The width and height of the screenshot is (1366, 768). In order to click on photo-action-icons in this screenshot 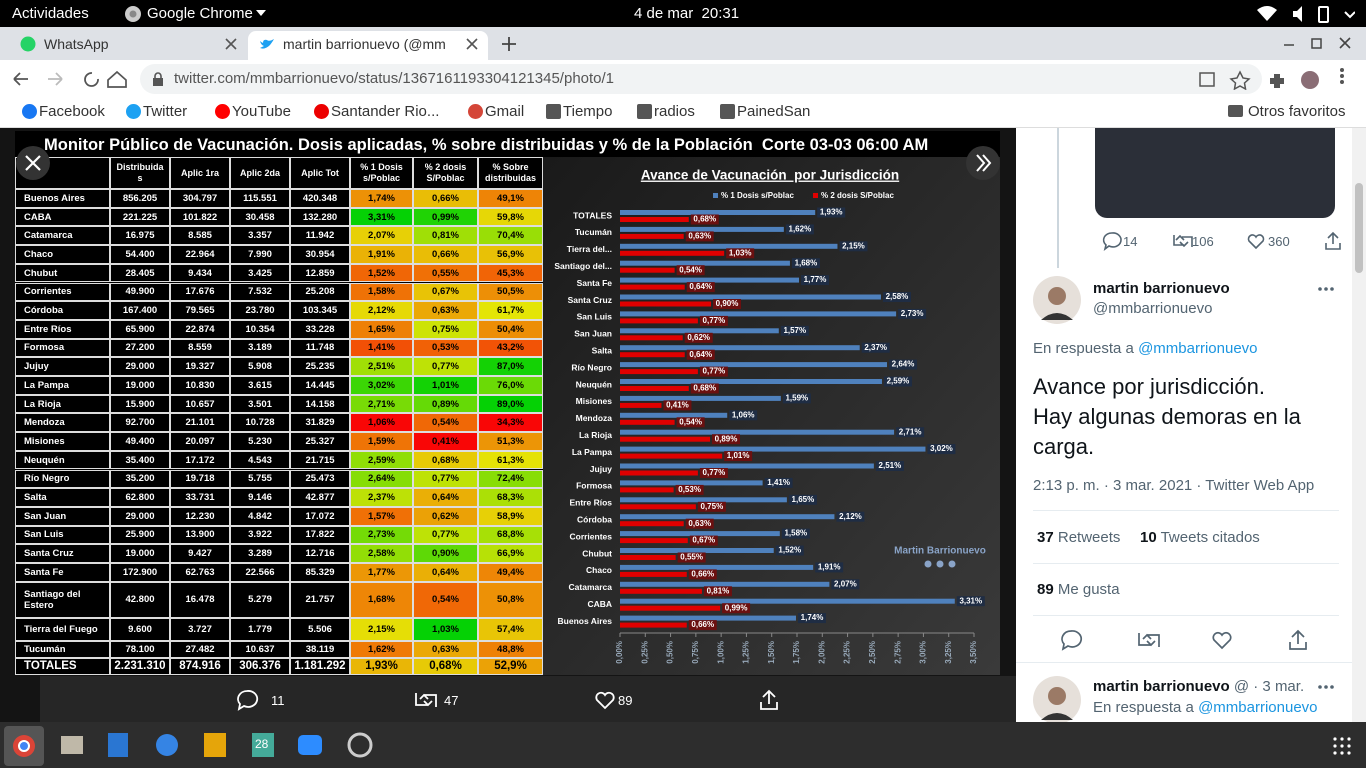, I will do `click(516, 700)`.